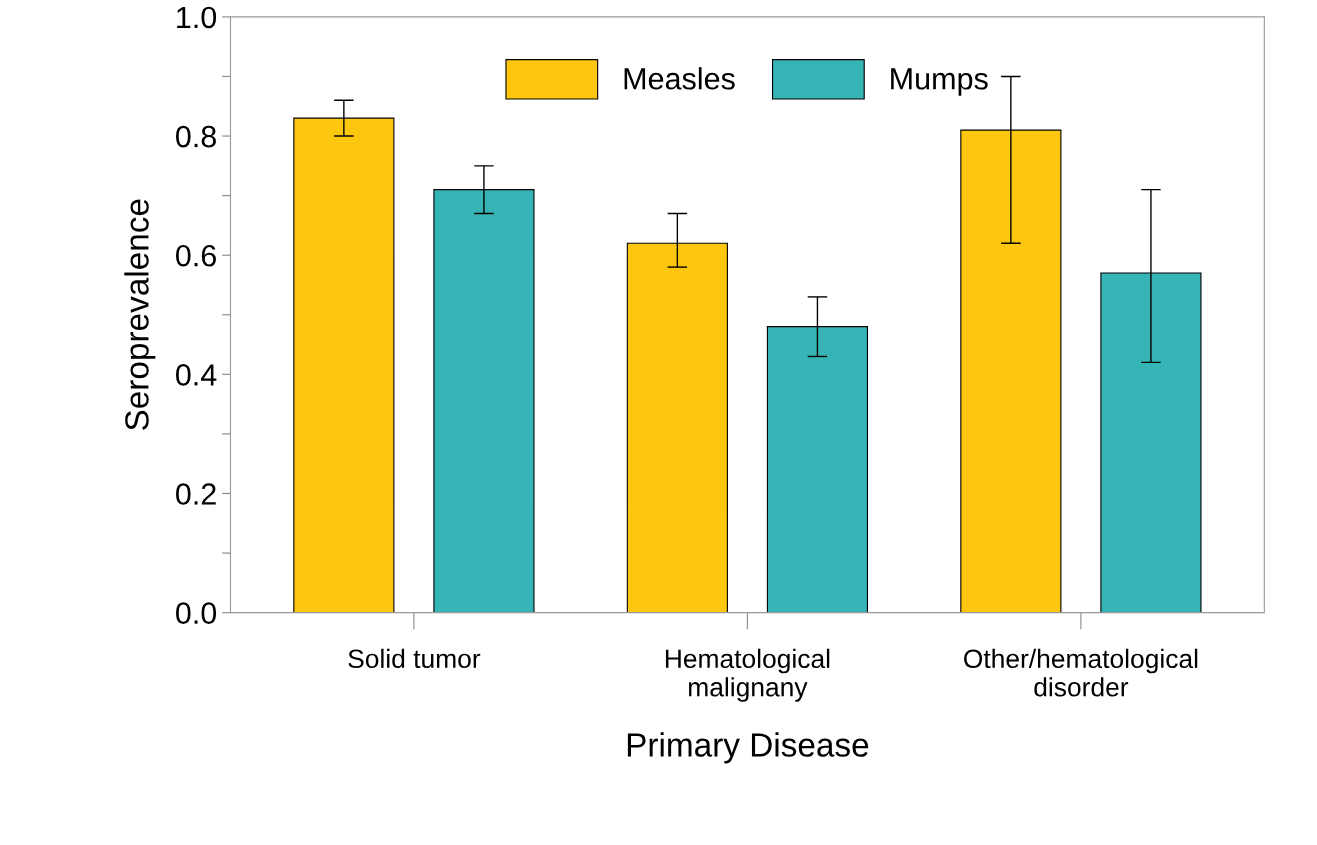  What do you see at coordinates (939, 82) in the screenshot?
I see `legend-label: Mumps` at bounding box center [939, 82].